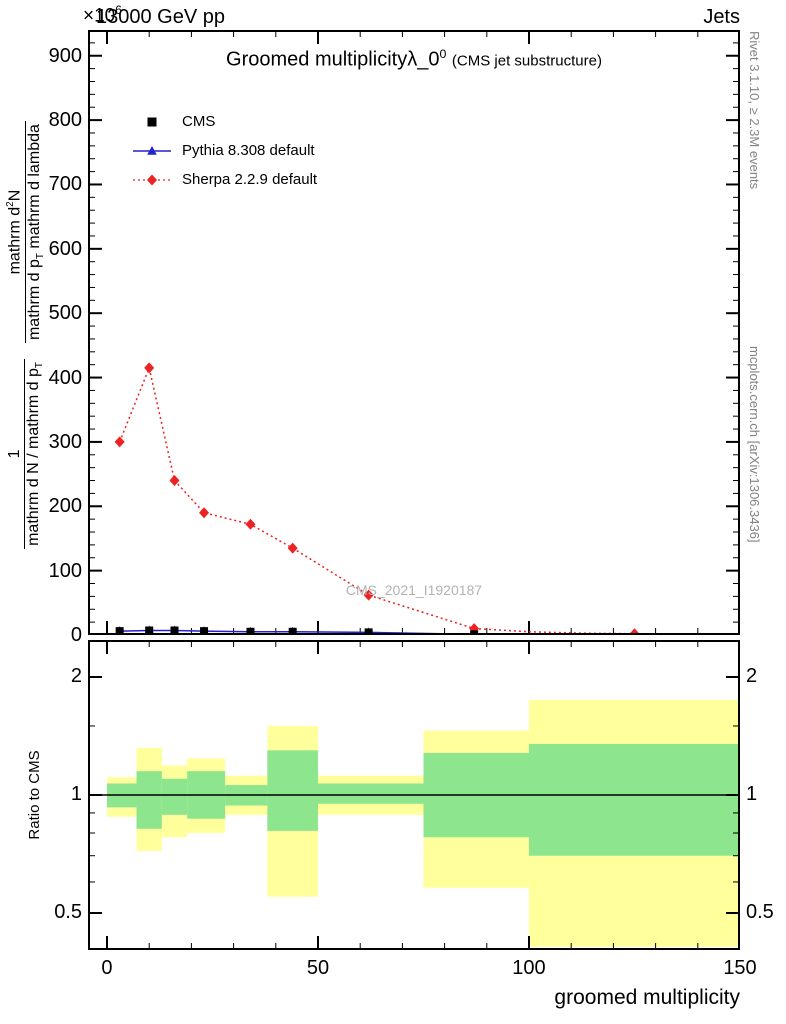 Image resolution: width=786 pixels, height=1024 pixels. What do you see at coordinates (740, 968) in the screenshot?
I see `tick-label: 150` at bounding box center [740, 968].